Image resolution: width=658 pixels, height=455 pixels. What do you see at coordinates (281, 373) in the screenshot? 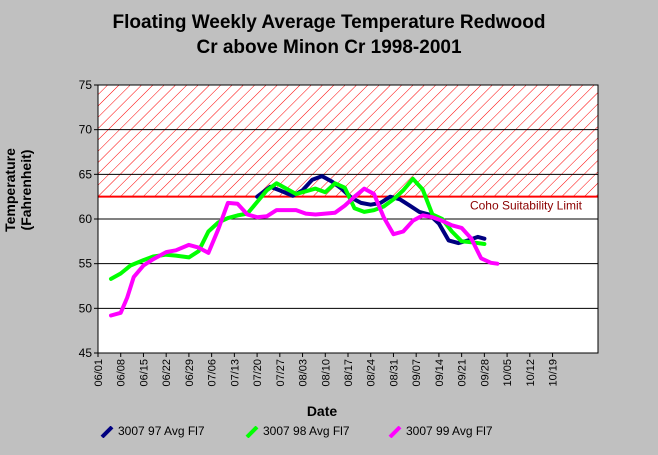
I see `x-tick-label: 07/27` at bounding box center [281, 373].